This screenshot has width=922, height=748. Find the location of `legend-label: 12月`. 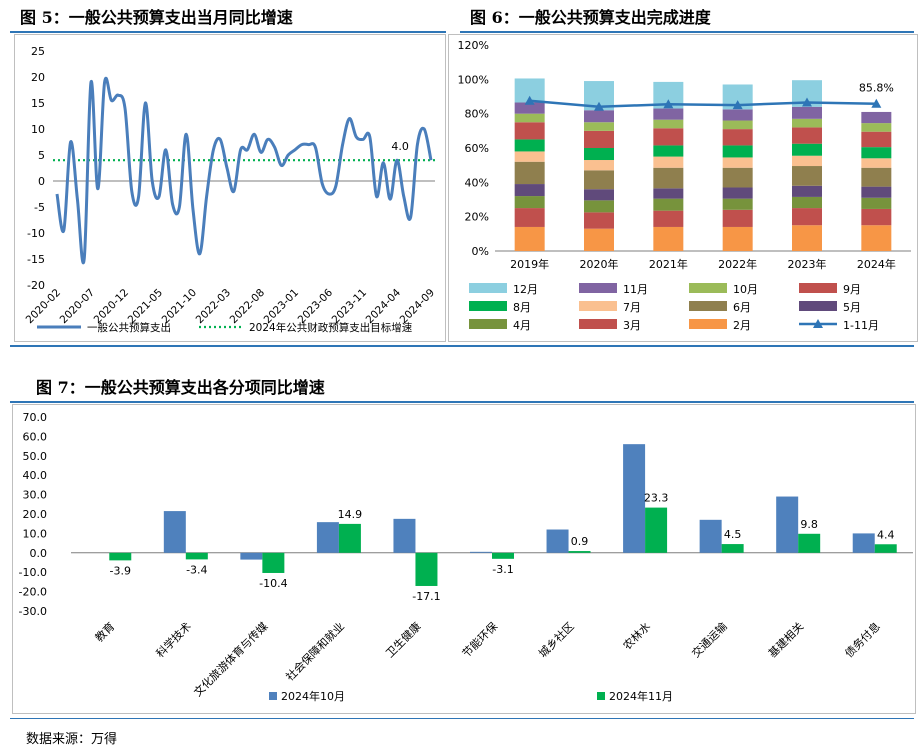

legend-label: 12月 is located at coordinates (525, 289).